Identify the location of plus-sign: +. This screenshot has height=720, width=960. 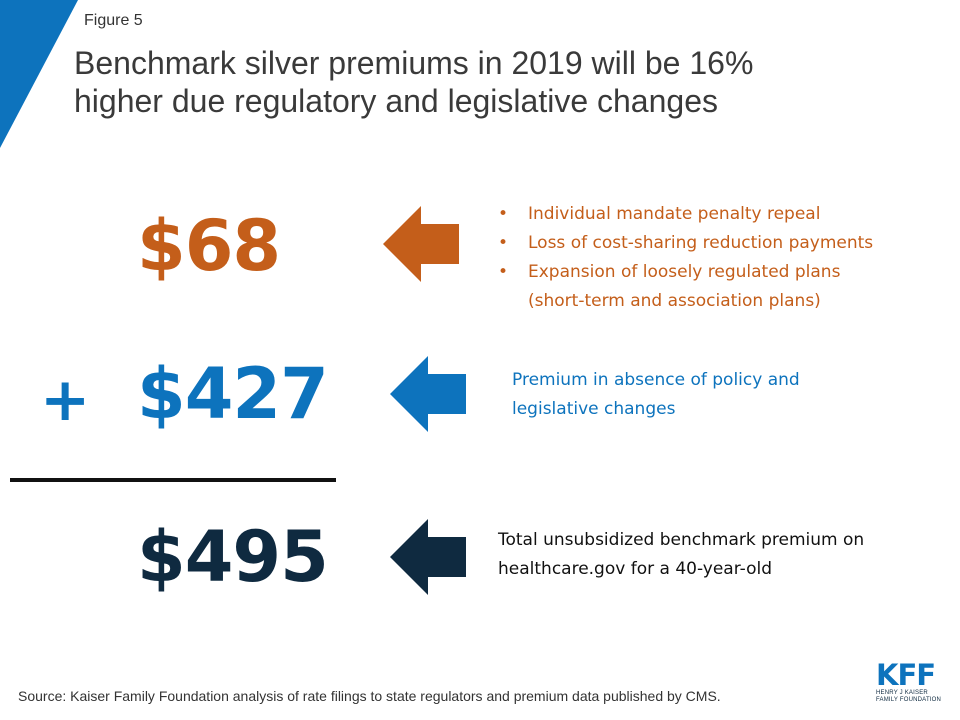
(65, 400).